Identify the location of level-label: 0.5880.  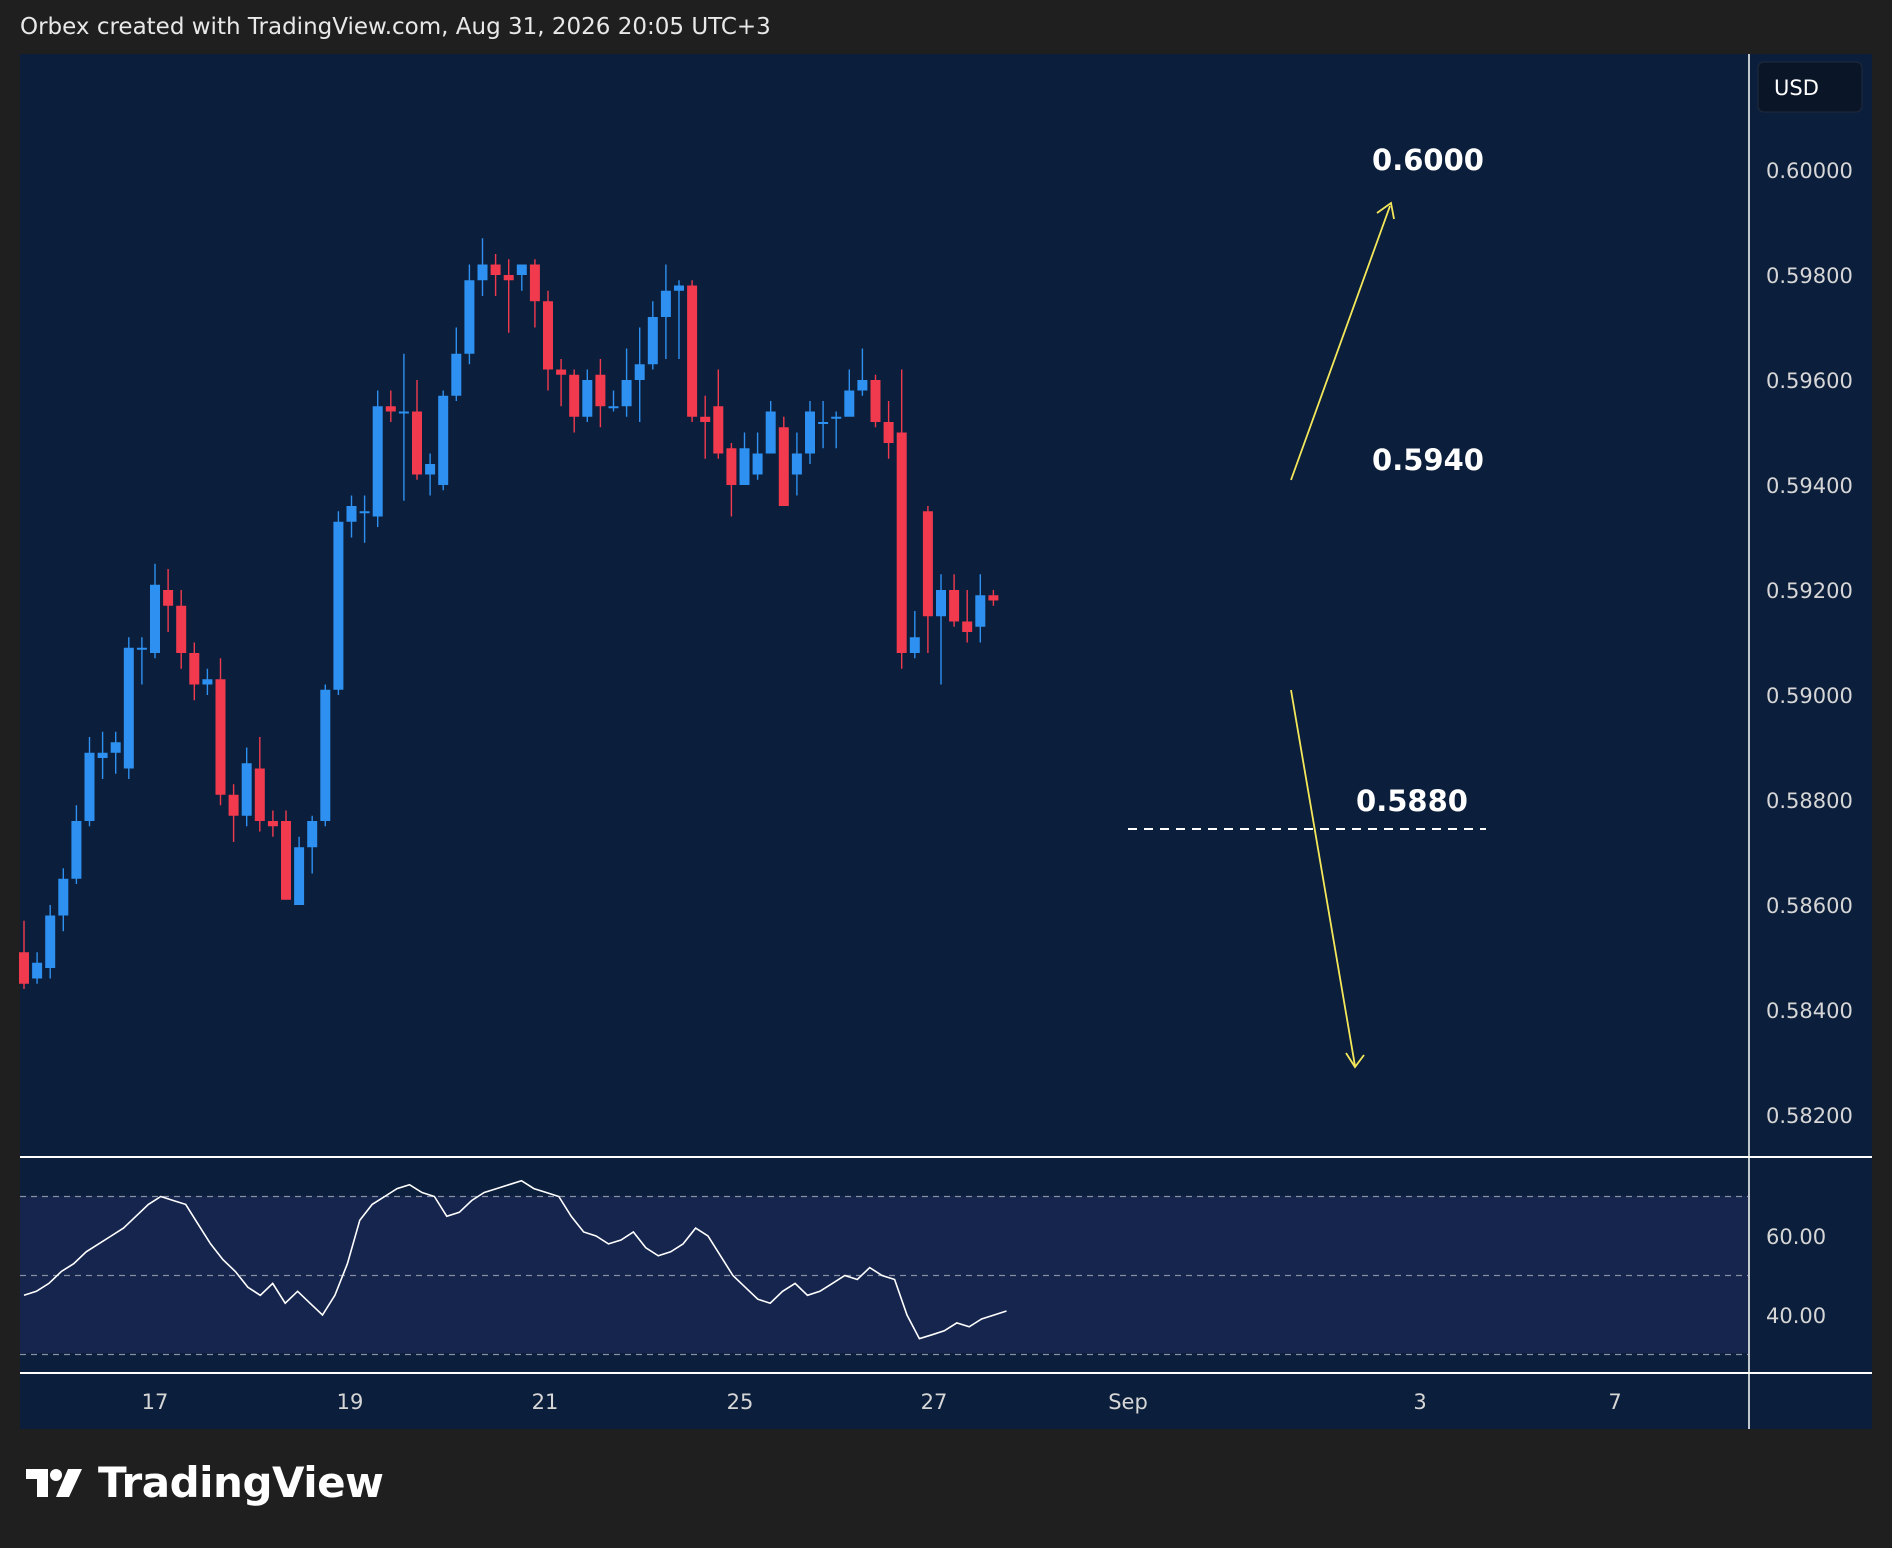
(1412, 801).